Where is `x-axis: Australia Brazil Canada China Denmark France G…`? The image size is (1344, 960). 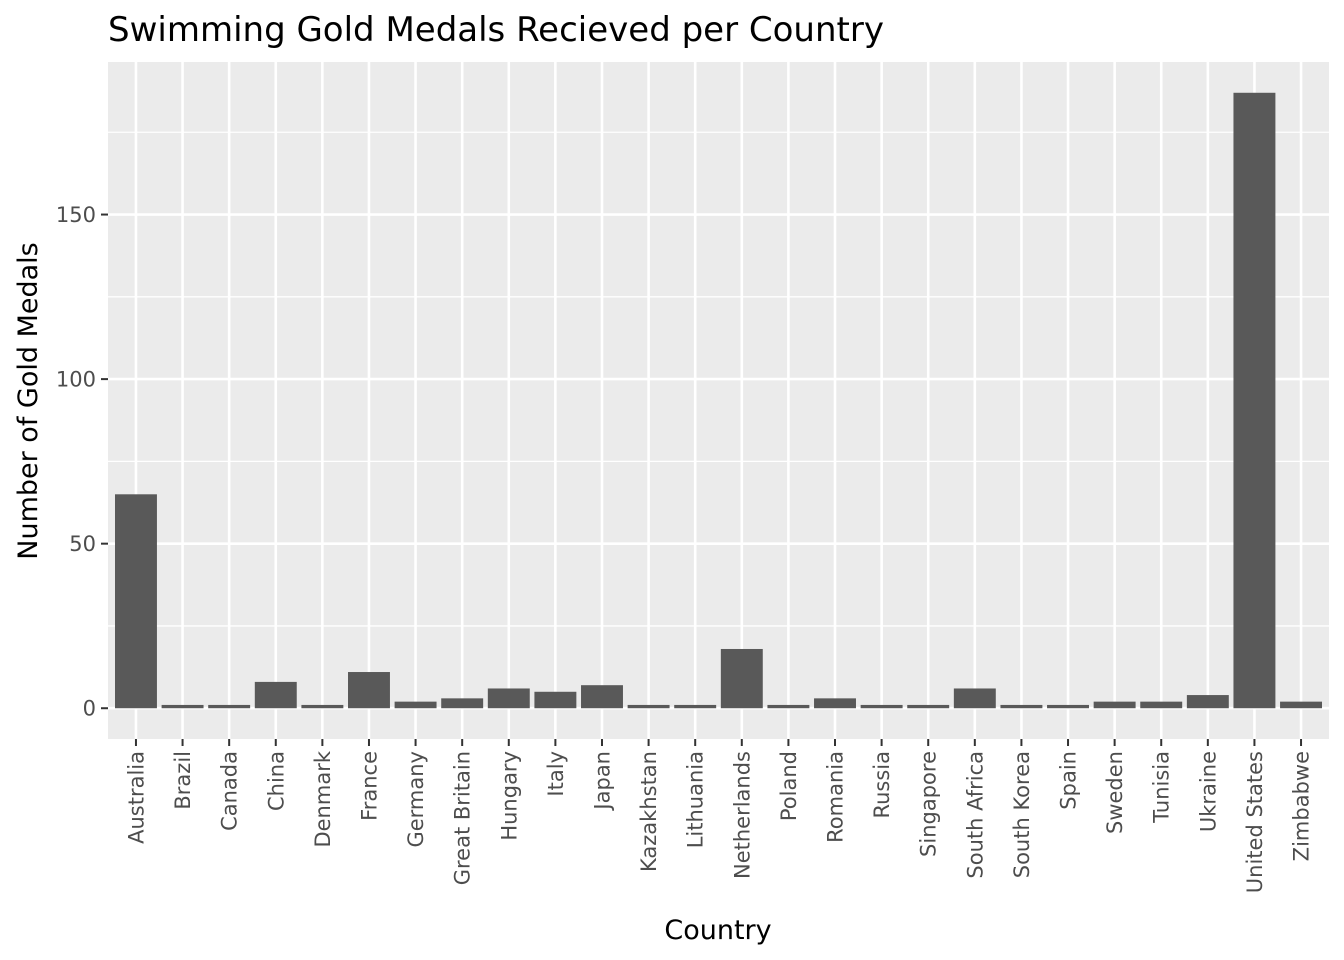
x-axis: Australia Brazil Canada China Denmark France G… is located at coordinates (719, 816).